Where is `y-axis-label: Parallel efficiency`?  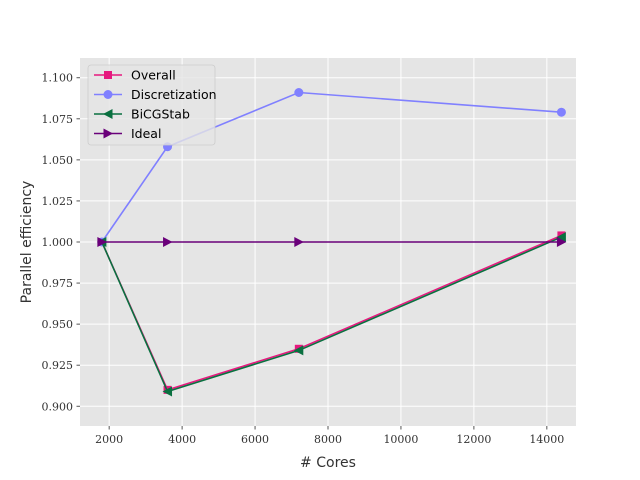
y-axis-label: Parallel efficiency is located at coordinates (27, 242).